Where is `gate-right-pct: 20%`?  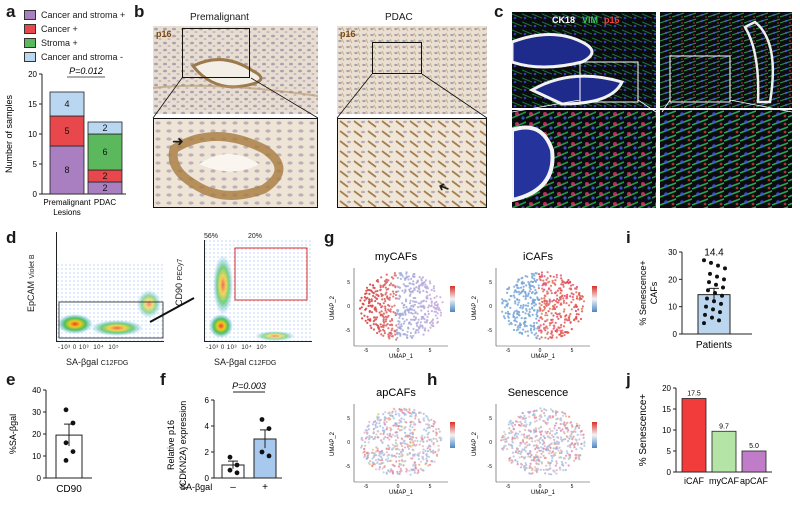 gate-right-pct: 20% is located at coordinates (255, 236).